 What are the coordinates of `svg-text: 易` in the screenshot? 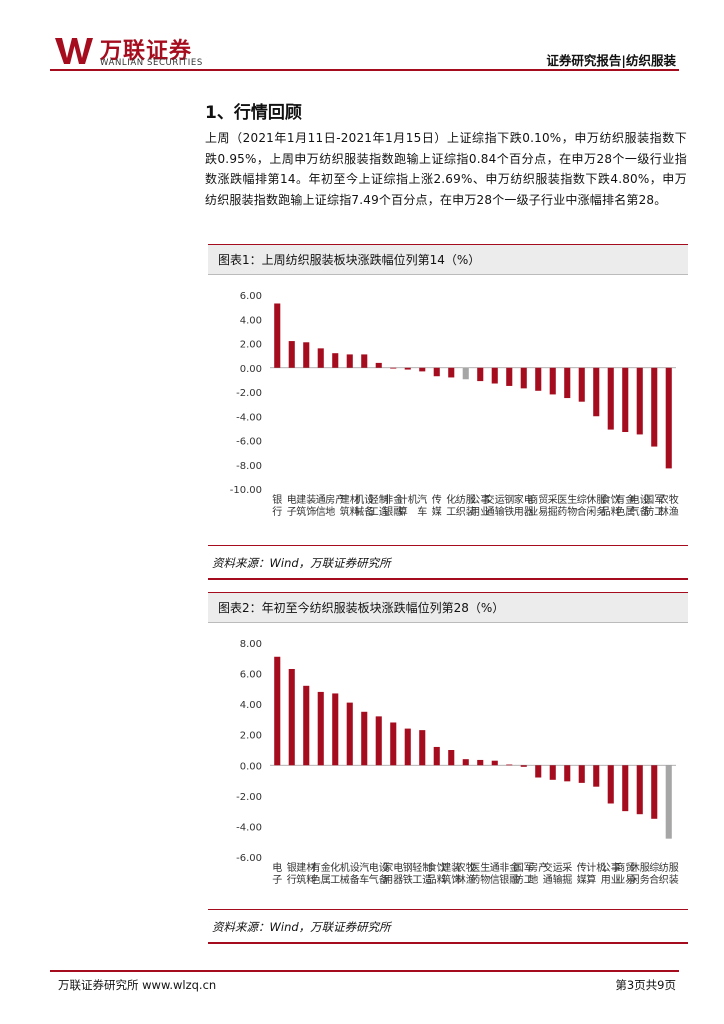 It's located at (630, 880).